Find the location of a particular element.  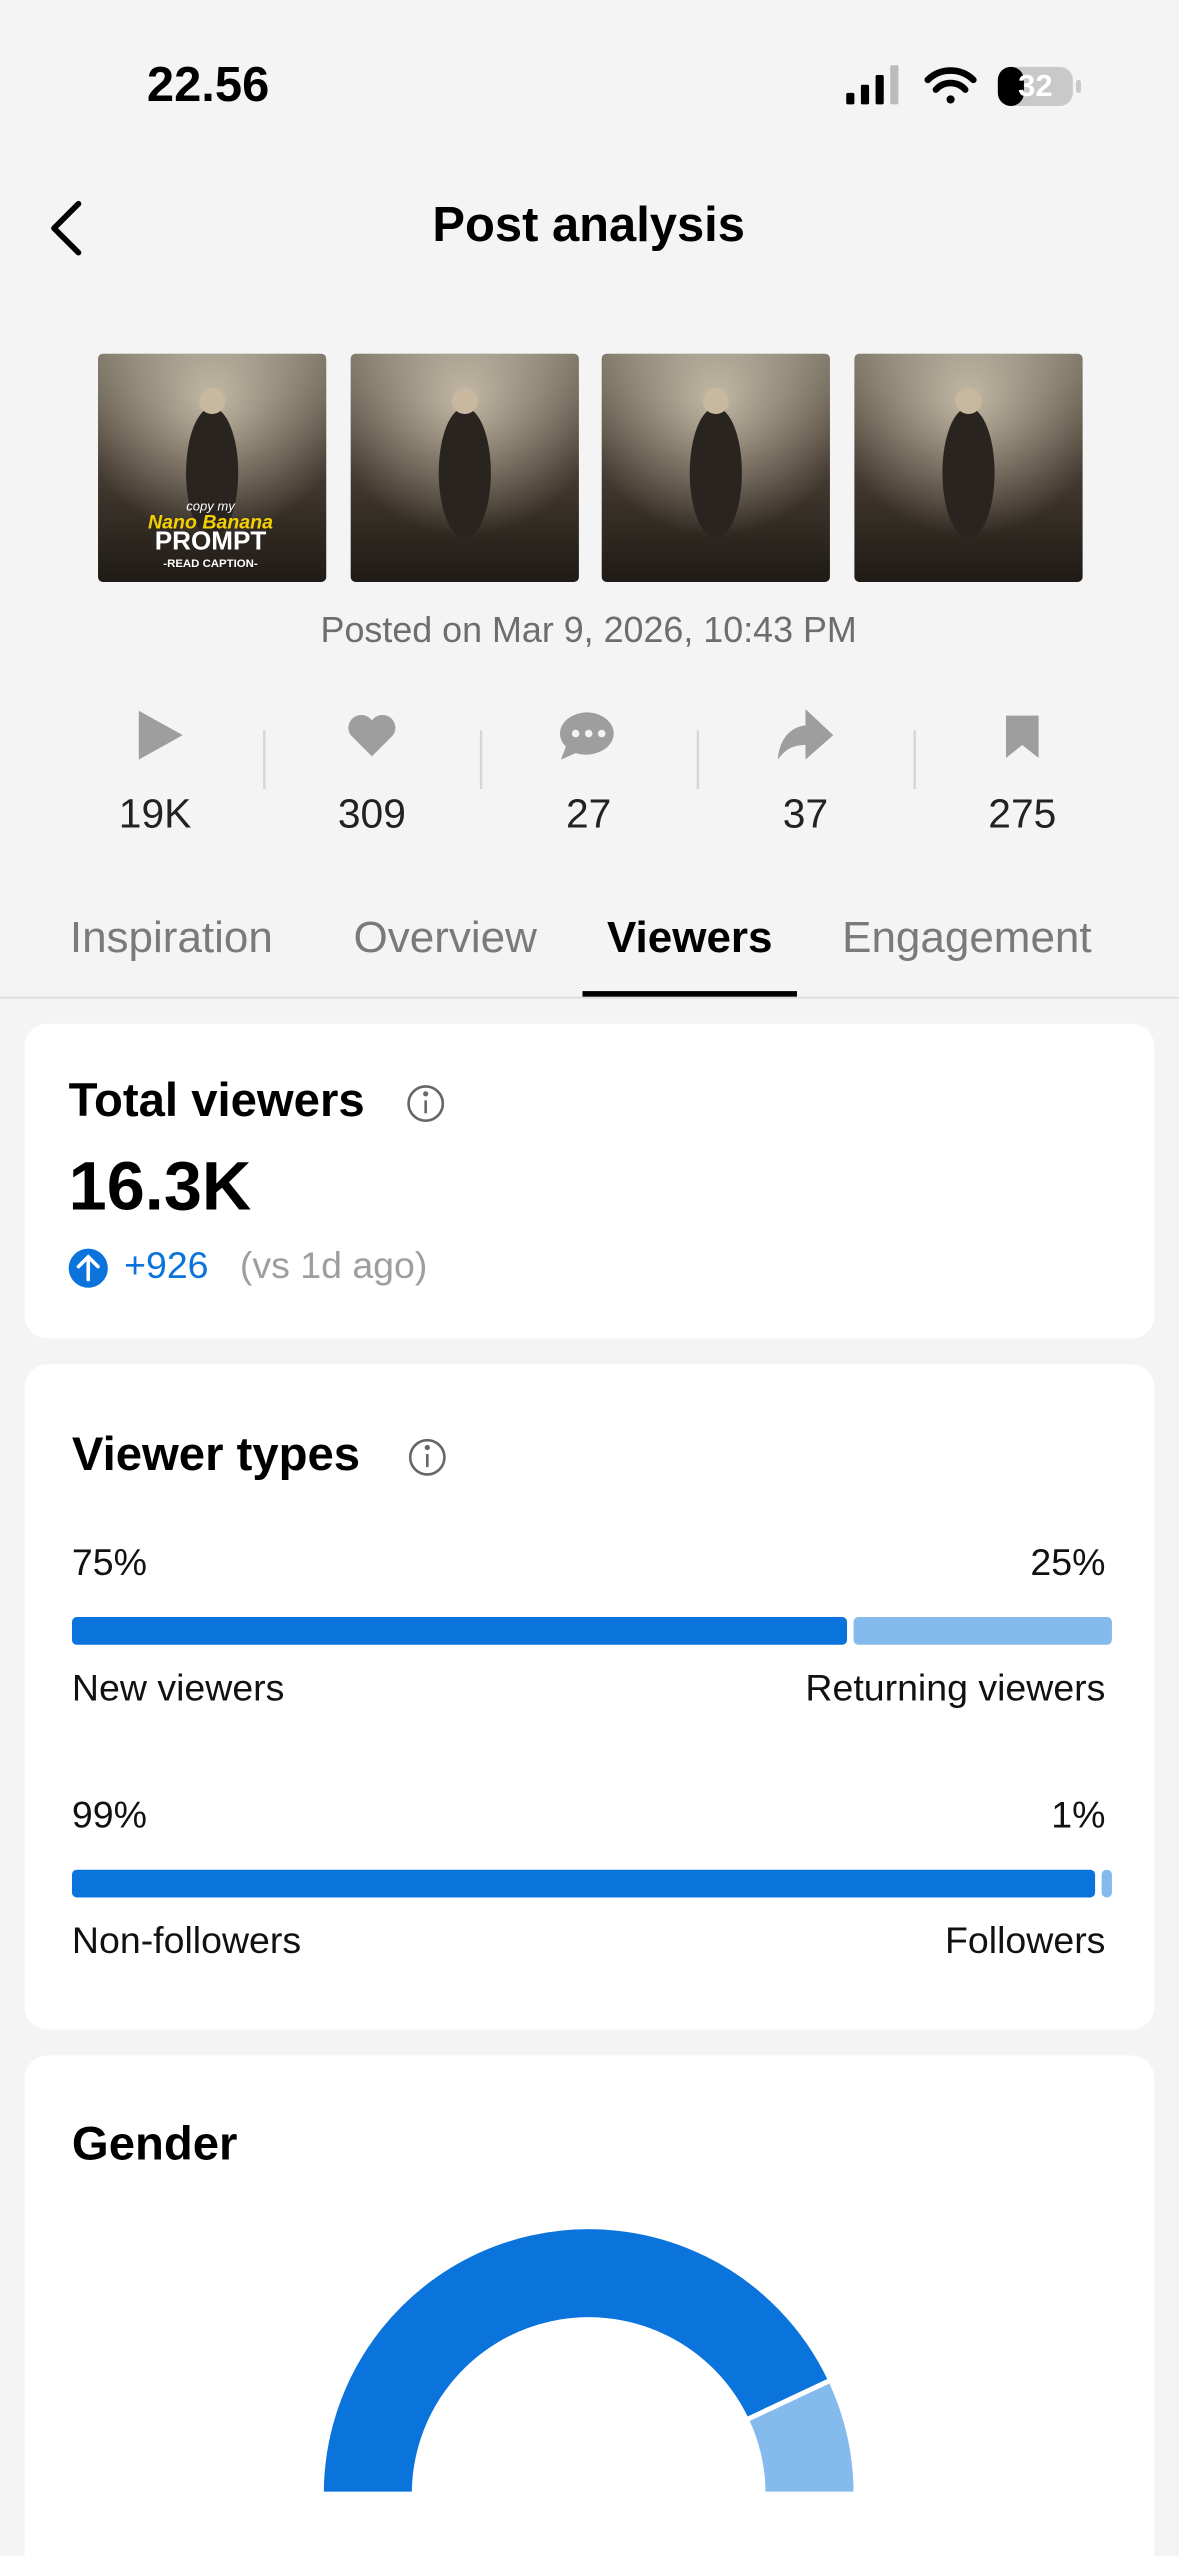

change-comparison: (vs 1d ago) is located at coordinates (334, 1265).